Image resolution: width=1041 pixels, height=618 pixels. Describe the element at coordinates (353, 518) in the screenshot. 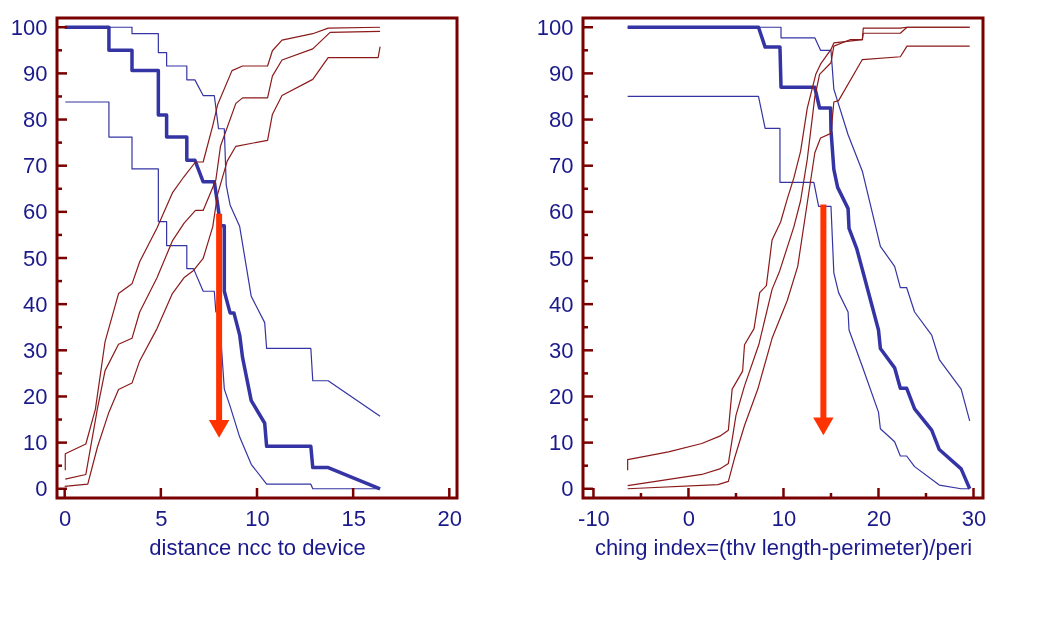

I see `x-tick-label: 15` at that location.